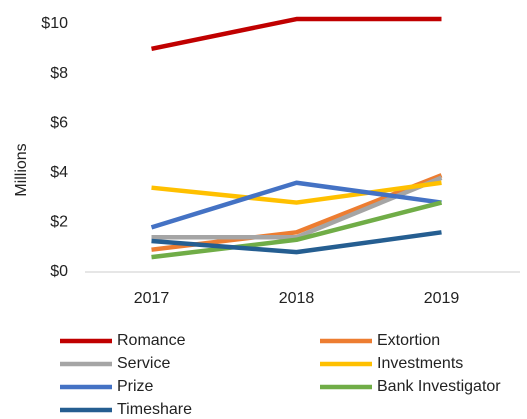 This screenshot has height=419, width=527. Describe the element at coordinates (143, 363) in the screenshot. I see `legend-label: Service` at that location.